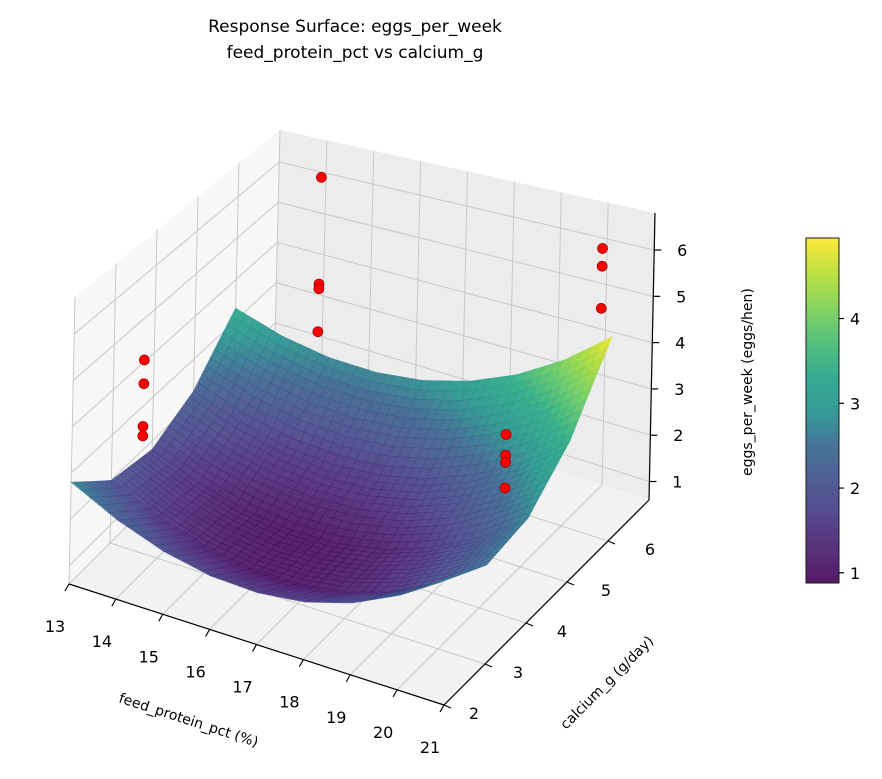 This screenshot has width=882, height=779. What do you see at coordinates (680, 343) in the screenshot?
I see `z-tick-label: 4` at bounding box center [680, 343].